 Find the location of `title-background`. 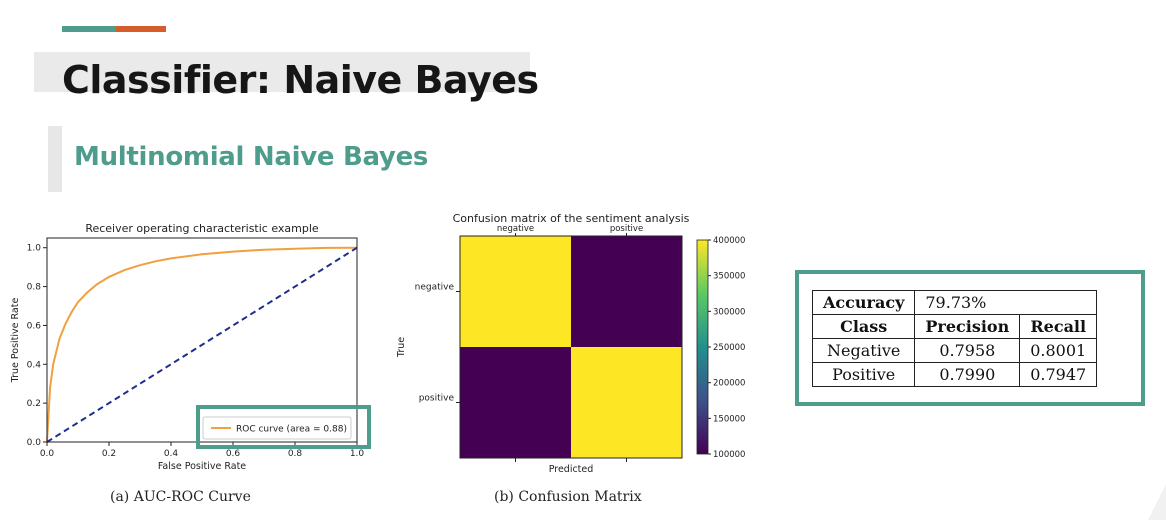

title-background is located at coordinates (282, 72).